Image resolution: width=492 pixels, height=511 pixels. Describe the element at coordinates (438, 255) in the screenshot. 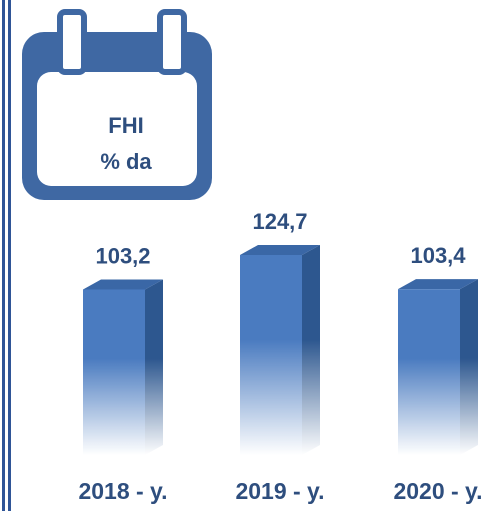

I see `value-label: 103,4` at that location.